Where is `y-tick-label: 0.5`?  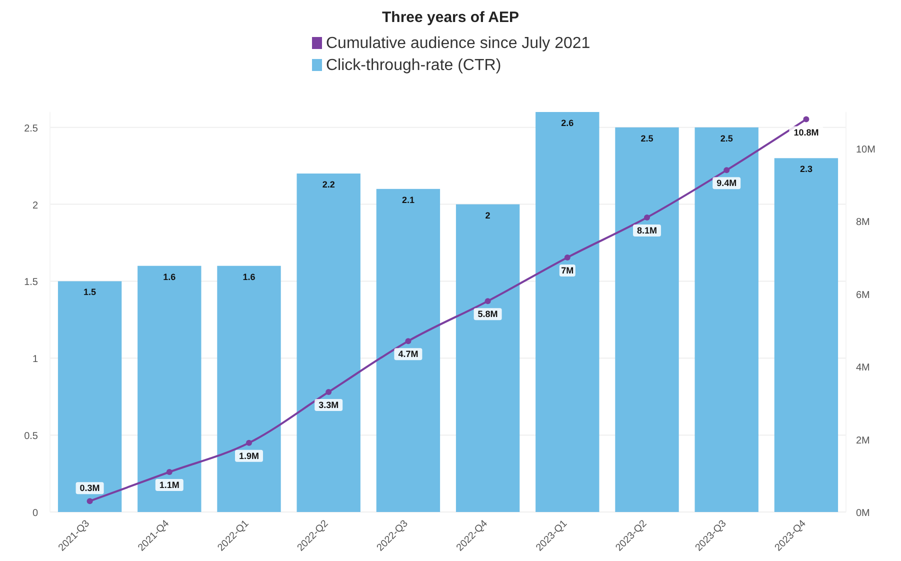 y-tick-label: 0.5 is located at coordinates (31, 436).